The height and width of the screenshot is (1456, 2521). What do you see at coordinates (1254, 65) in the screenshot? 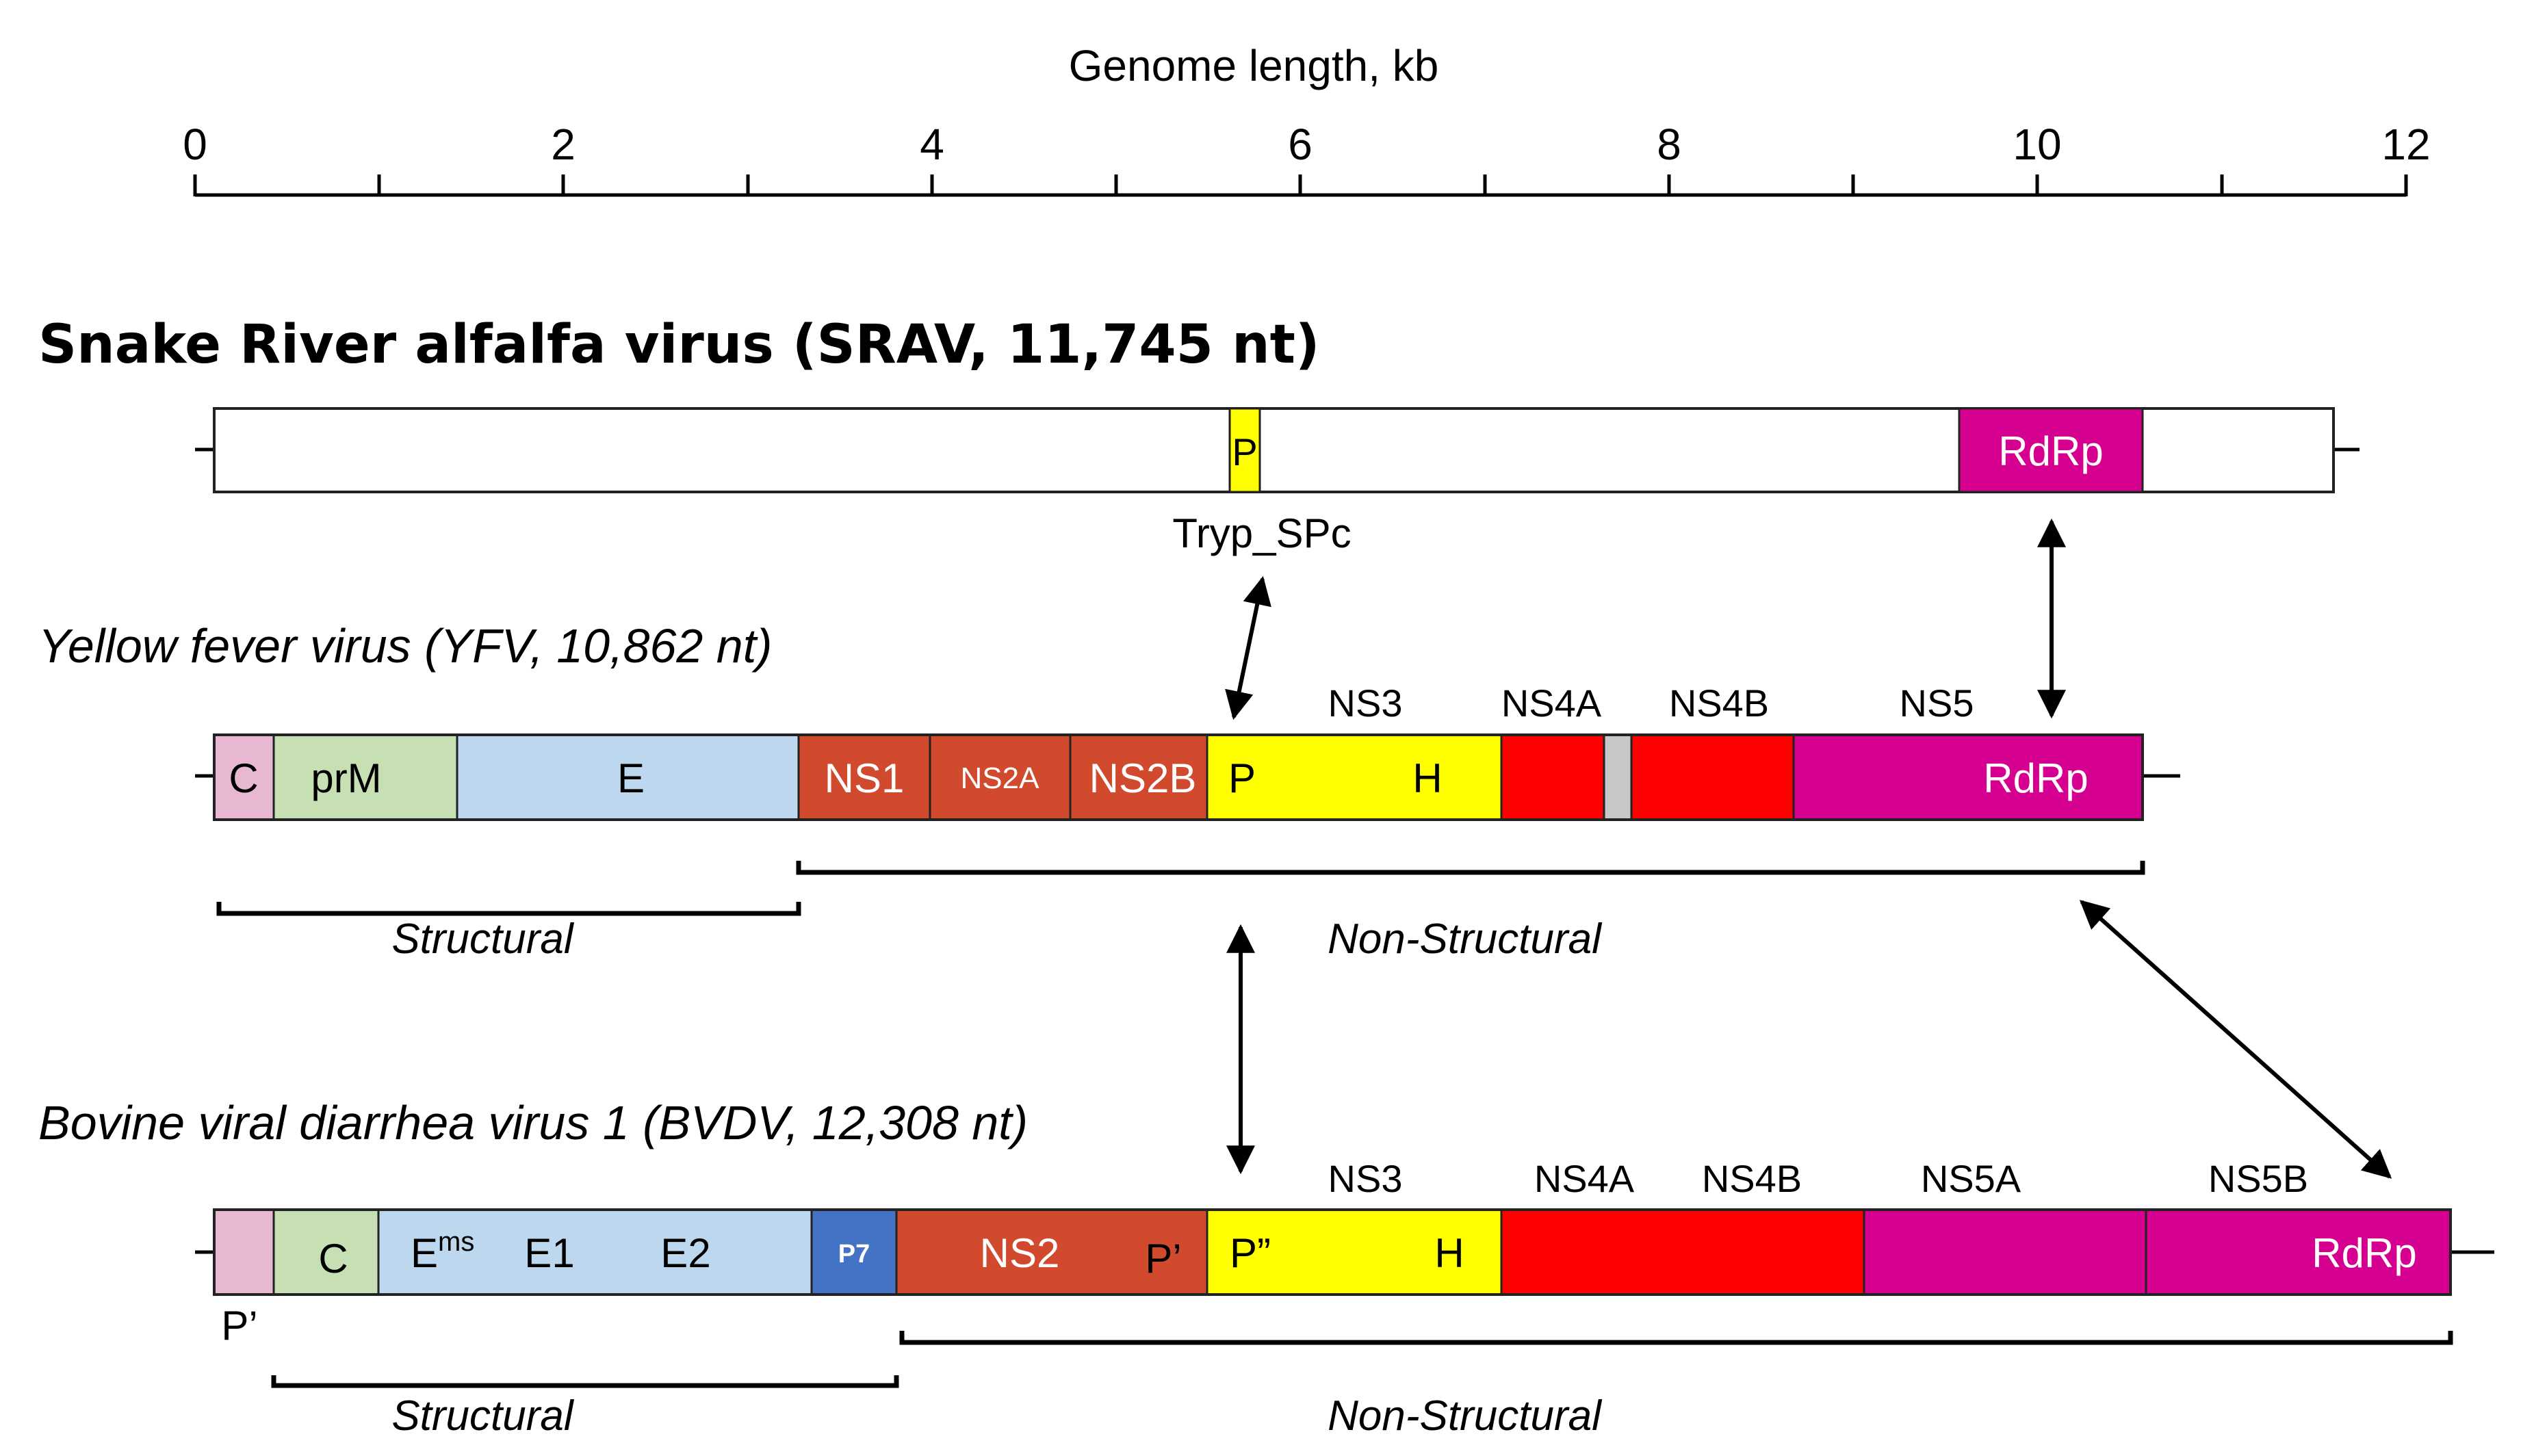
I see `axis-title: Genome length, kb` at bounding box center [1254, 65].